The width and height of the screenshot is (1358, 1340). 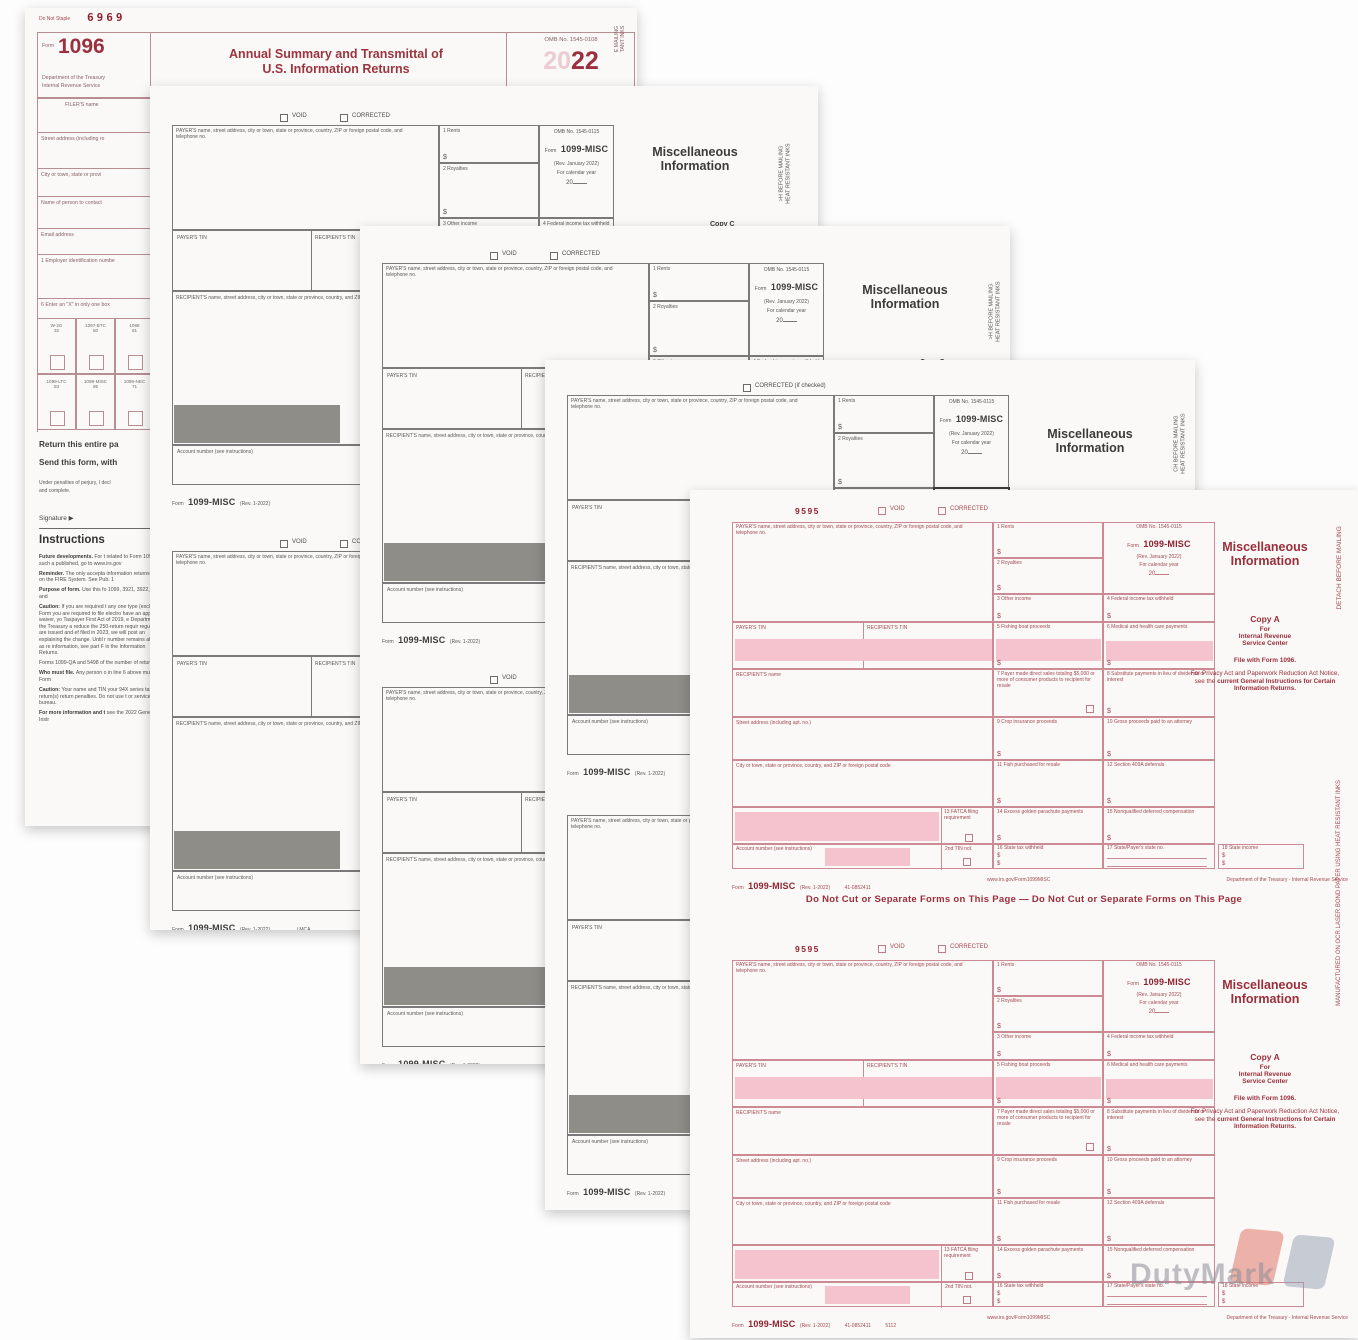 I want to click on instructions-heading: Instructions, so click(x=72, y=540).